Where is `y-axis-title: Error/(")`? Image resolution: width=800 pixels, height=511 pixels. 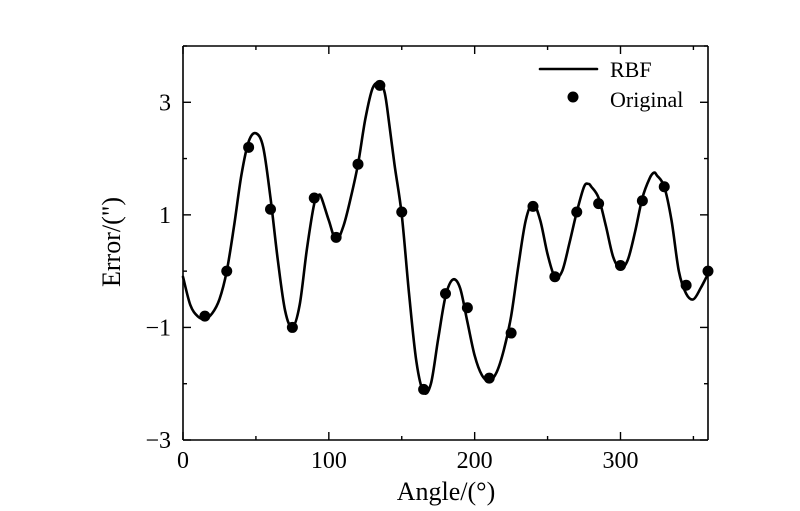
y-axis-title: Error/(") is located at coordinates (111, 242).